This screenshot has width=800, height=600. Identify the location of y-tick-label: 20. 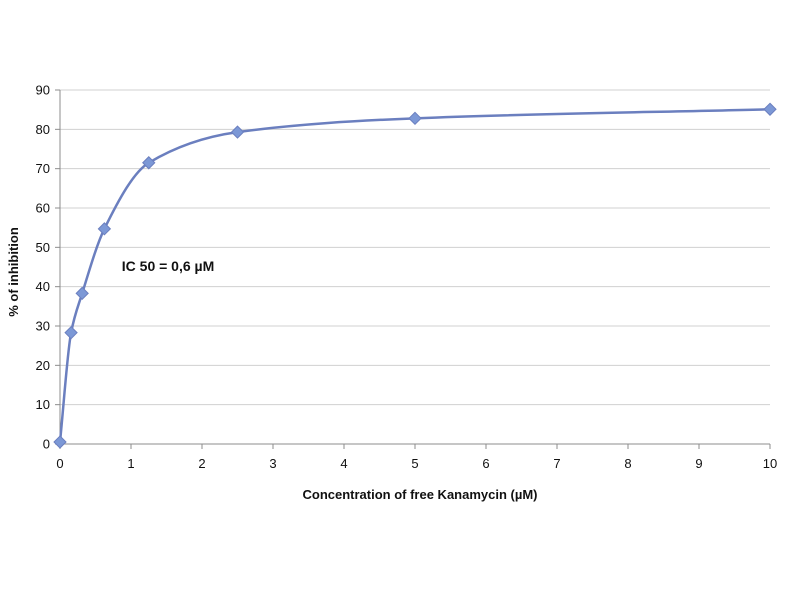
(43, 365).